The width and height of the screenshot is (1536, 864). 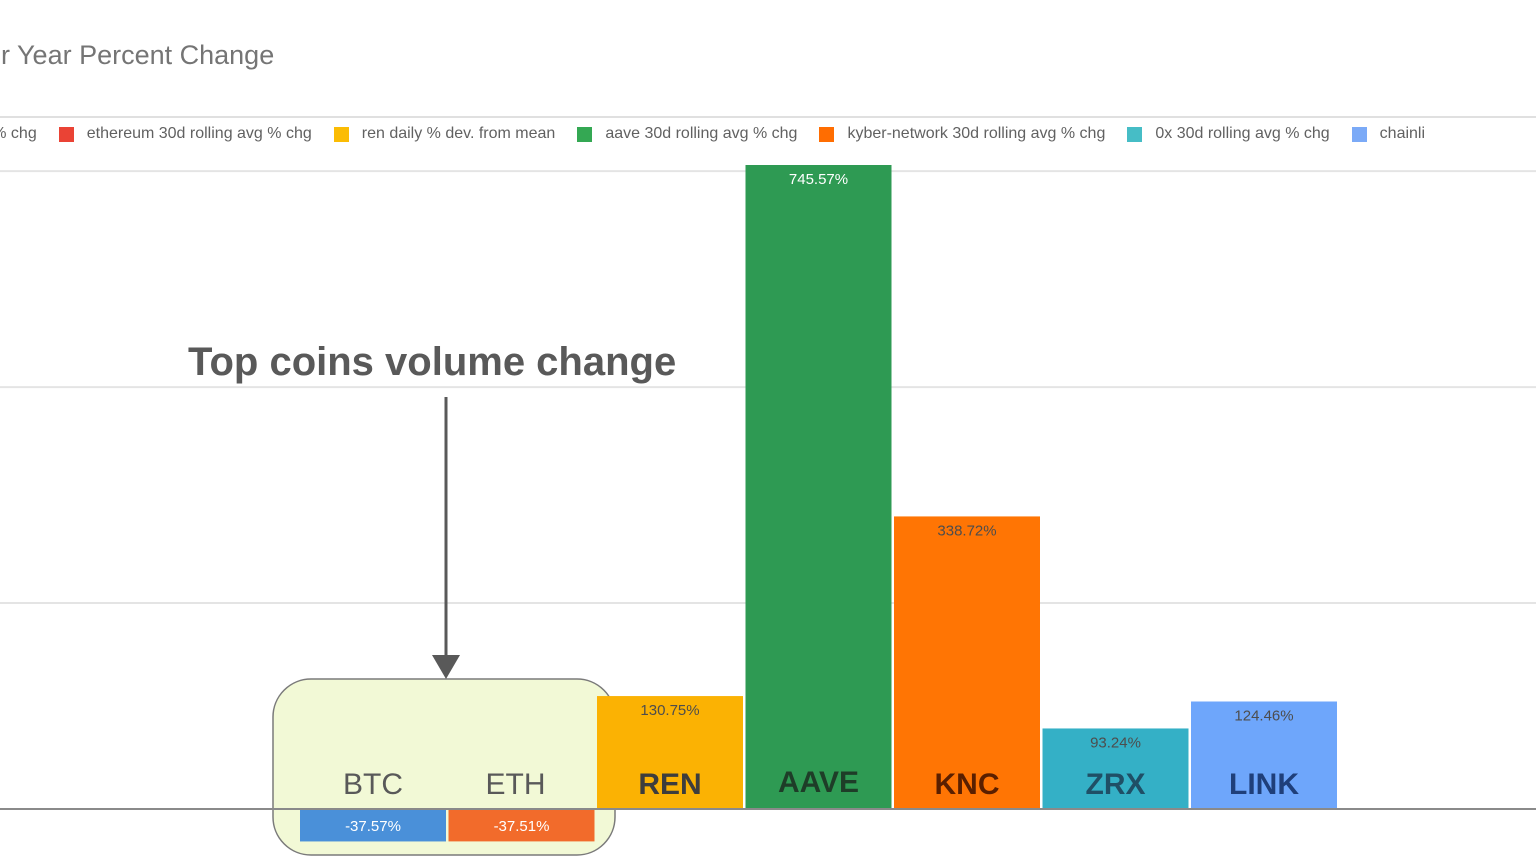 I want to click on legend-item: ren daily % dev. from mean, so click(x=444, y=134).